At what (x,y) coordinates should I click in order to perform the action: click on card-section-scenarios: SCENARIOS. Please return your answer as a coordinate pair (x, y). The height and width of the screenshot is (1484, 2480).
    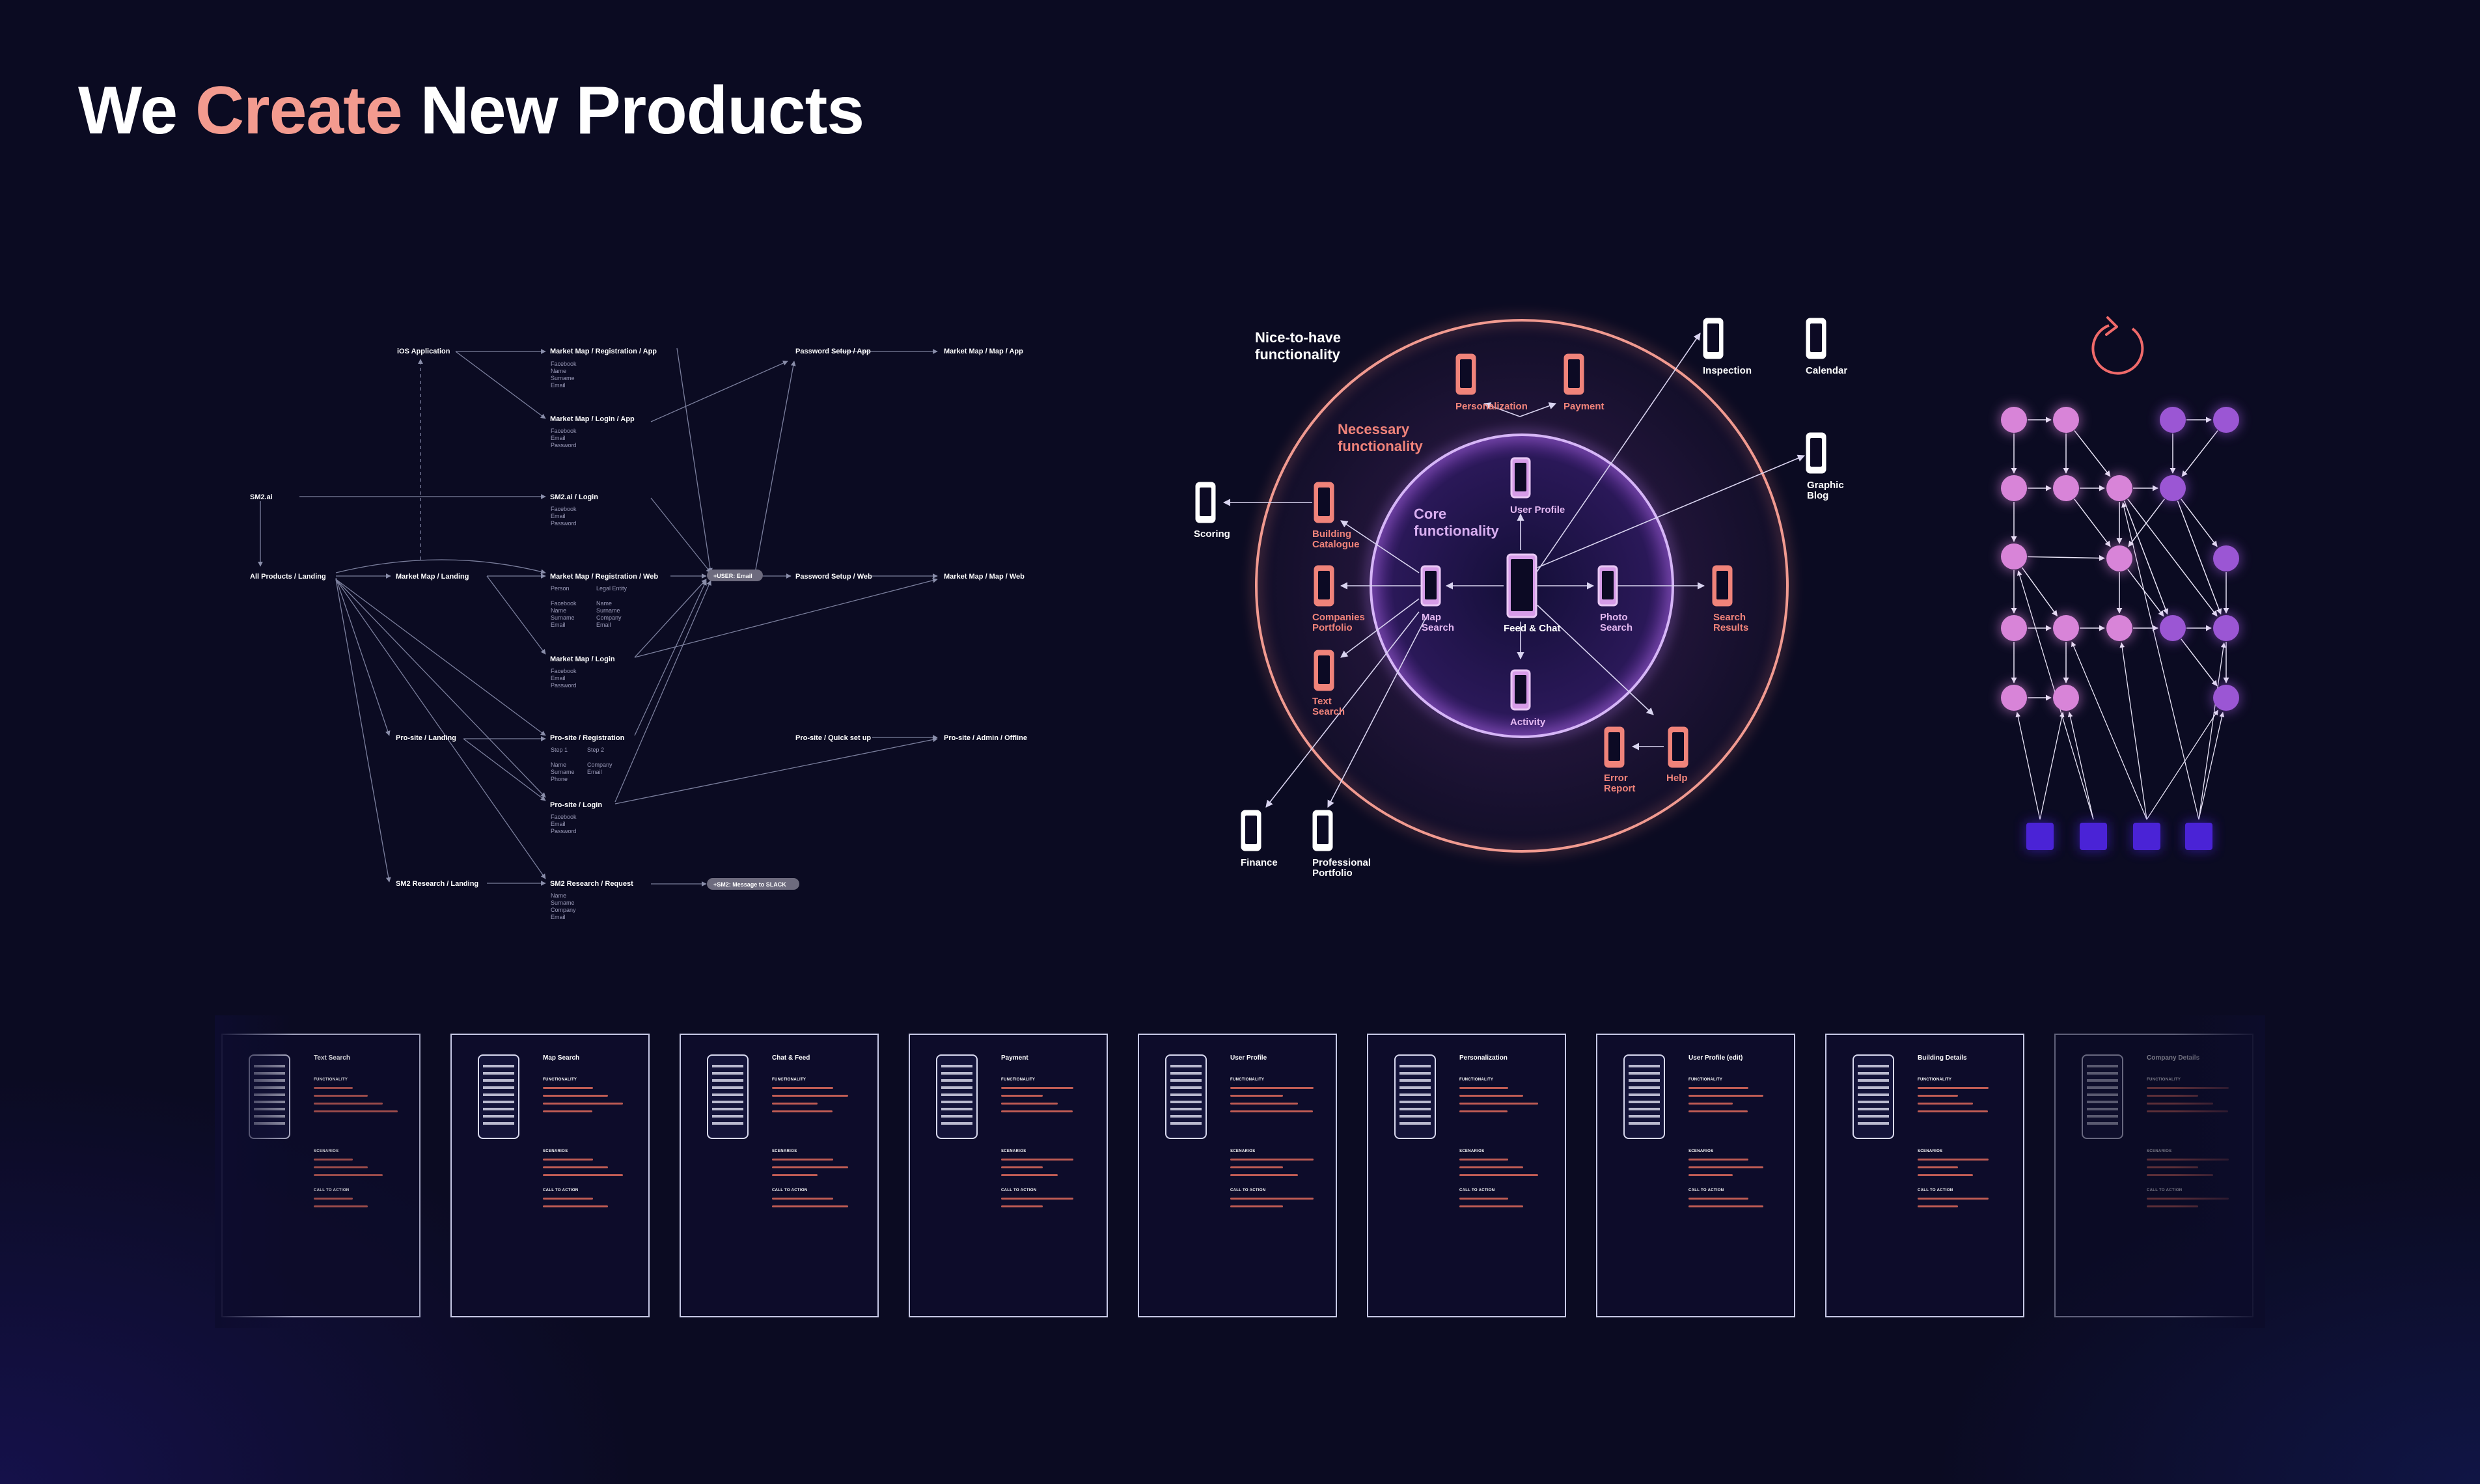
    Looking at the image, I should click on (784, 1151).